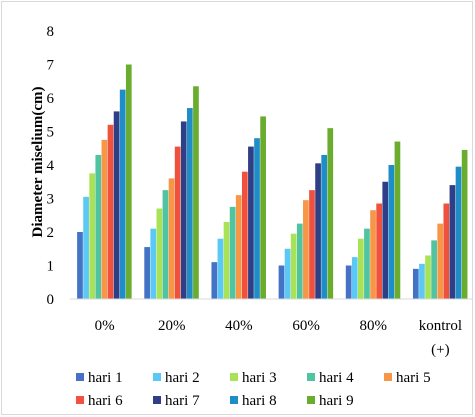  Describe the element at coordinates (105, 326) in the screenshot. I see `x-tick-label: 0%` at that location.